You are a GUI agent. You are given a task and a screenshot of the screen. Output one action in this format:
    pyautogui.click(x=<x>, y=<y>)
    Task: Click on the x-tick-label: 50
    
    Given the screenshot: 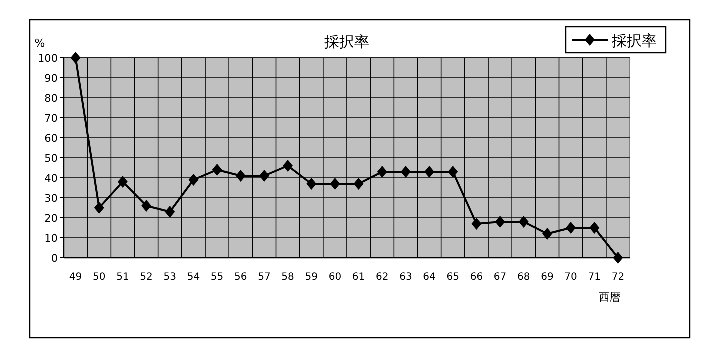 What is the action you would take?
    pyautogui.click(x=99, y=277)
    